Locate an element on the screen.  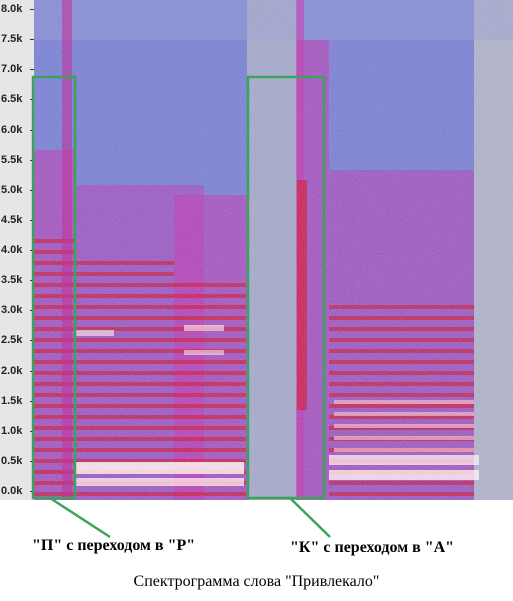
axis-tick-label: 7.0k is located at coordinates (16, 69).